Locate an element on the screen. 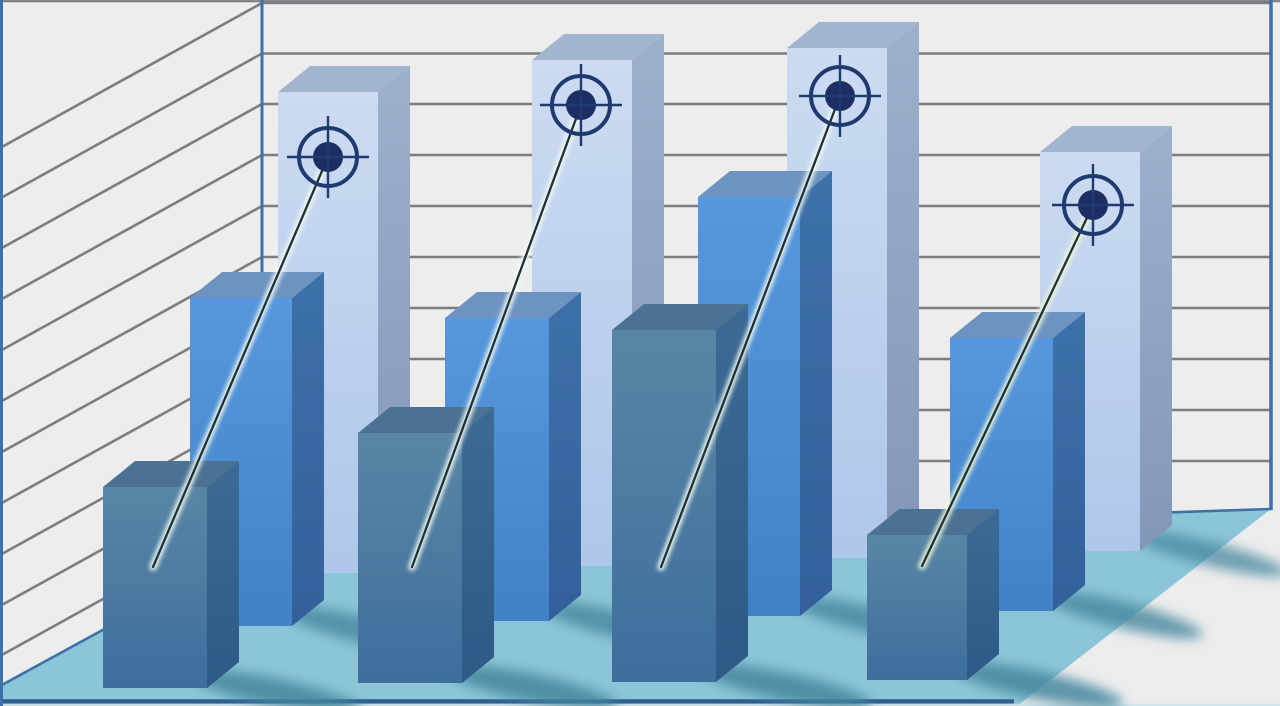 This screenshot has height=706, width=1280. middle-bar-1-top-face is located at coordinates (257, 285).